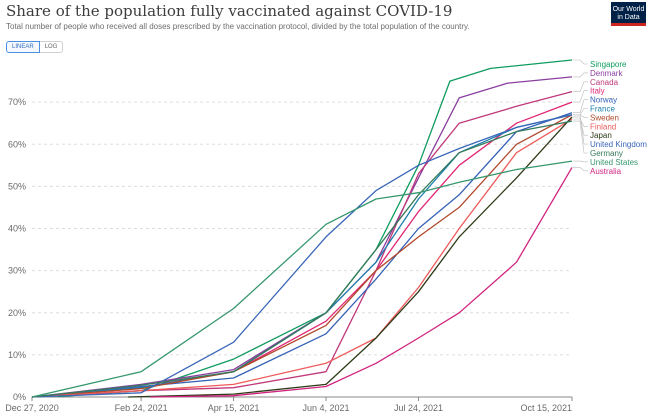  Describe the element at coordinates (601, 135) in the screenshot. I see `legend-label-japan: Japan` at that location.